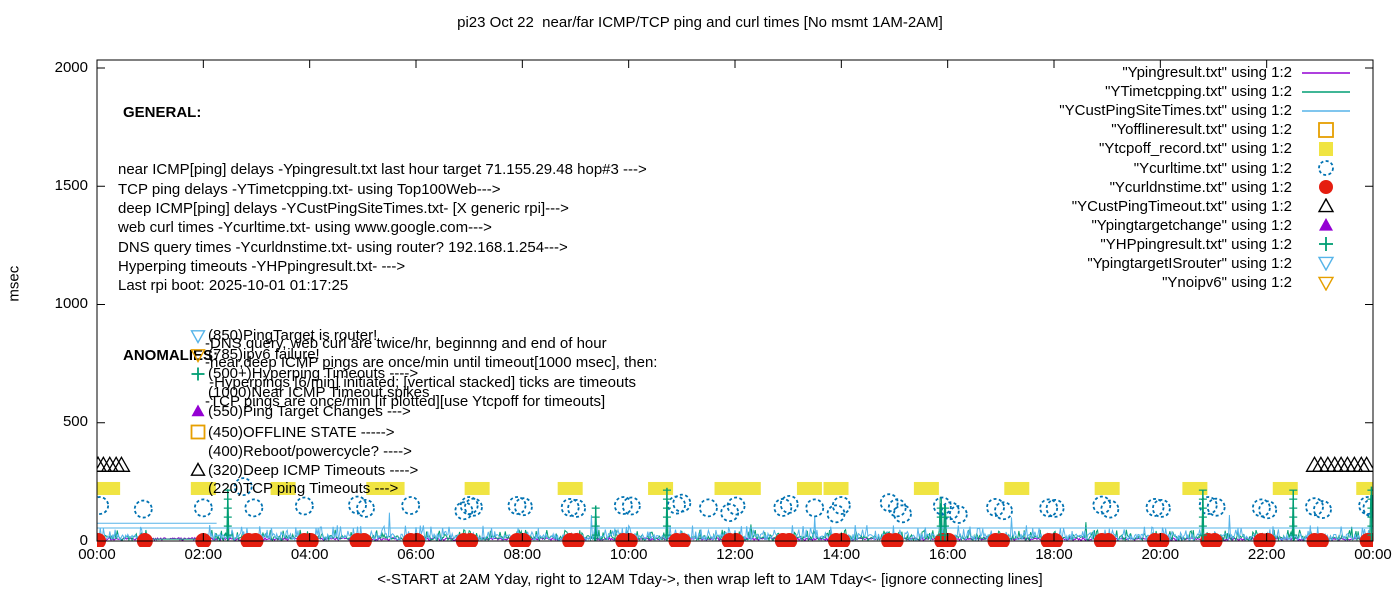 Image resolution: width=1400 pixels, height=600 pixels. Describe the element at coordinates (416, 554) in the screenshot. I see `x-tick-label: 06:00` at that location.